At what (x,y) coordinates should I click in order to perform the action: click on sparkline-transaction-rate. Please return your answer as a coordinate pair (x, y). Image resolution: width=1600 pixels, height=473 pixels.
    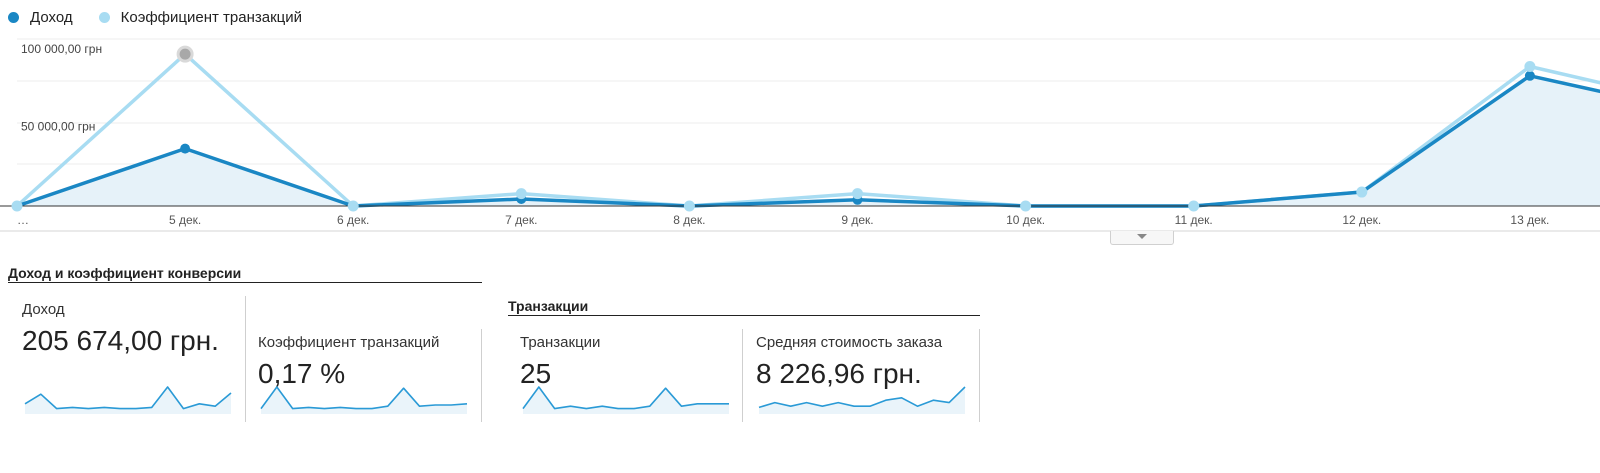
    Looking at the image, I should click on (364, 400).